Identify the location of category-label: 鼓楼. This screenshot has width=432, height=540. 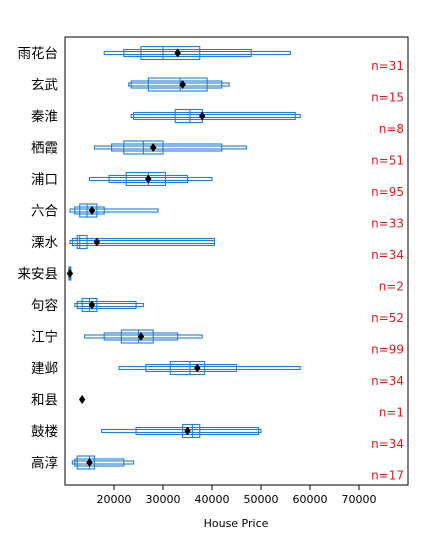
(44, 432).